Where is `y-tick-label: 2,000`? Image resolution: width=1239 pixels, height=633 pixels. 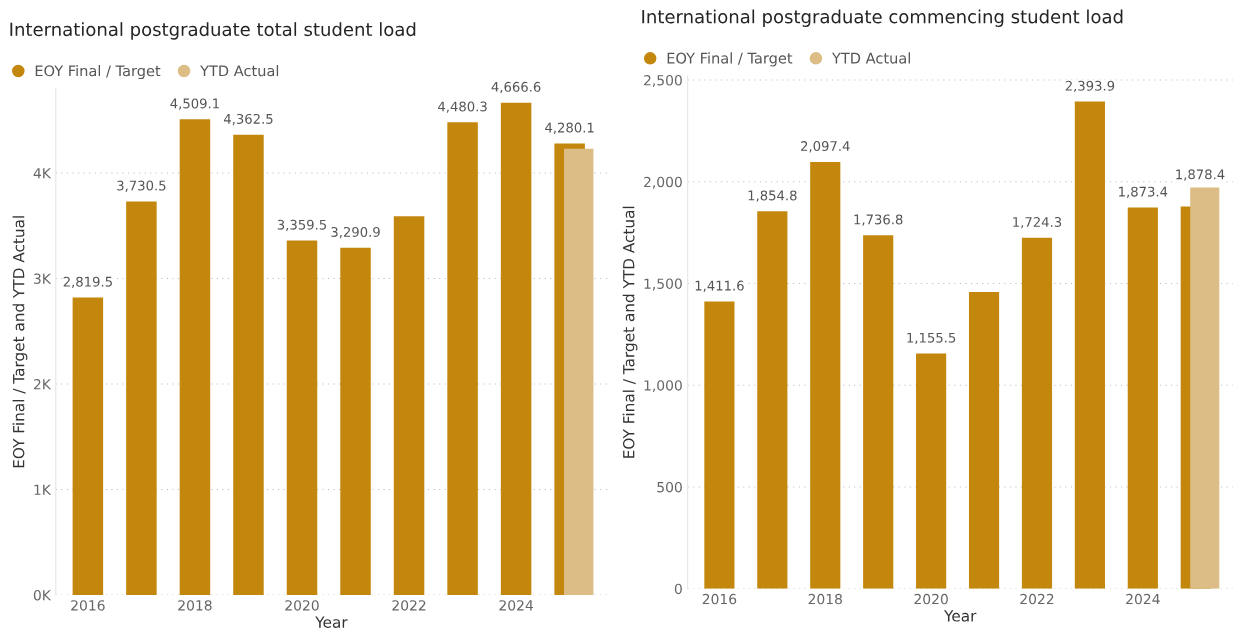
y-tick-label: 2,000 is located at coordinates (663, 182).